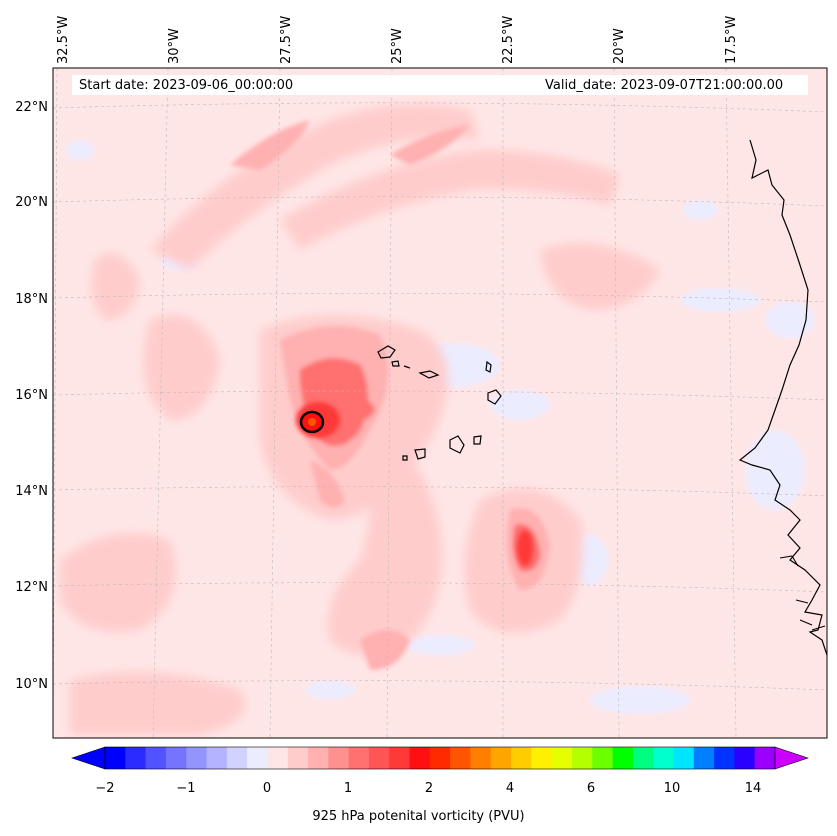 The height and width of the screenshot is (836, 837). What do you see at coordinates (185, 788) in the screenshot?
I see `colorbar-tick-label: −1` at bounding box center [185, 788].